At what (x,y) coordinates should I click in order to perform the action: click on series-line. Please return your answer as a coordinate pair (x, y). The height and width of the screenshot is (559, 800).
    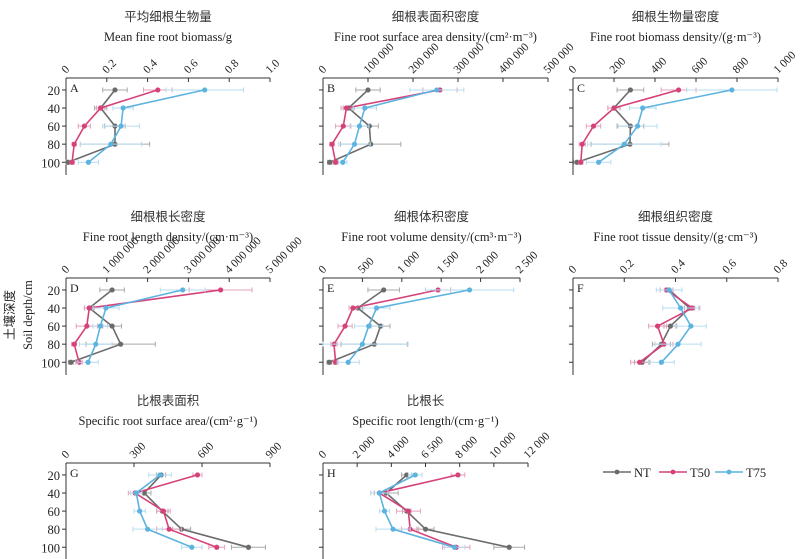
    Looking at the image, I should click on (175, 511).